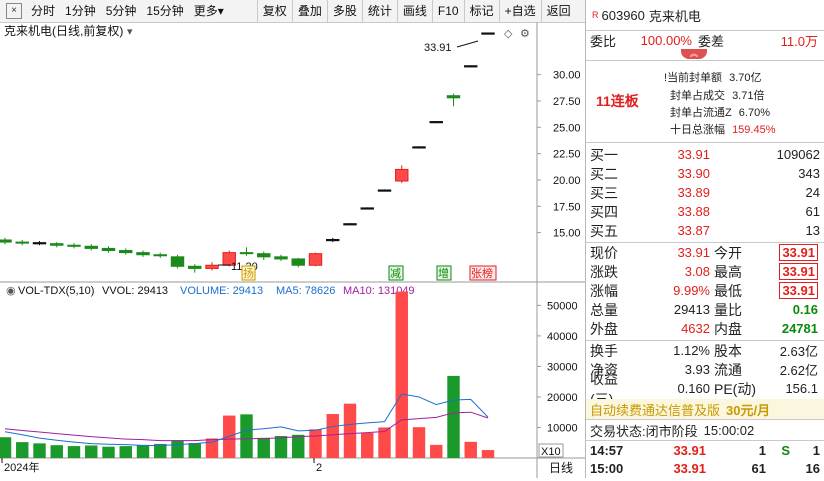 The width and height of the screenshot is (824, 481). I want to click on bid-row: 买二 33.90 343, so click(705, 173).